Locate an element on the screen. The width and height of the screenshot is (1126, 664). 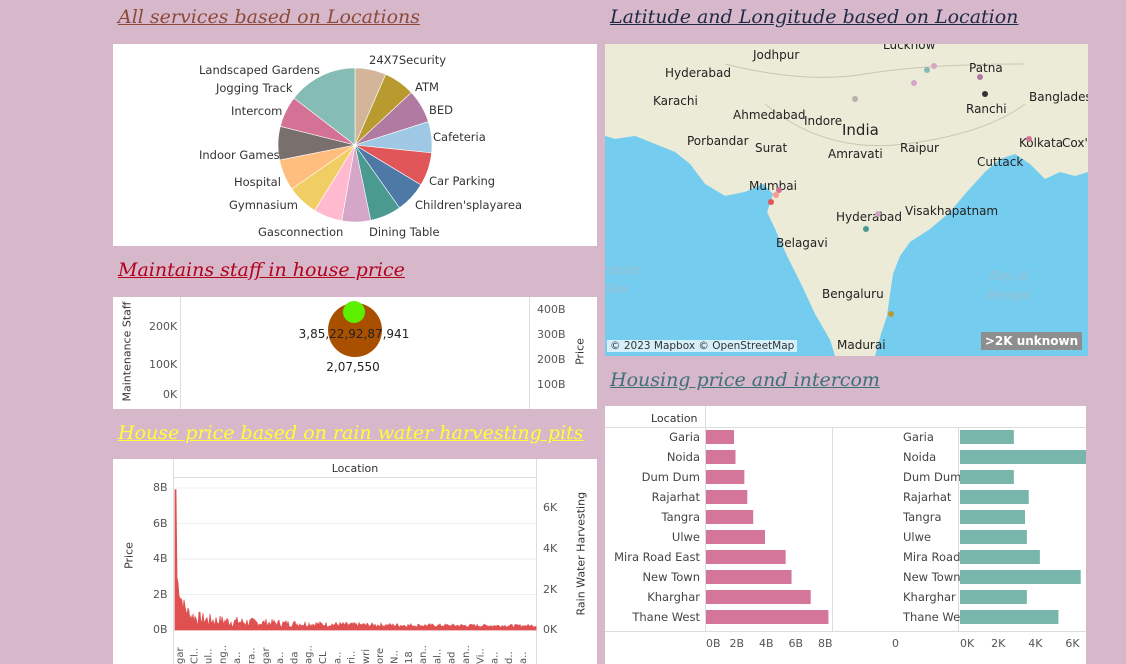
pie-slice-landscaped-gardens is located at coordinates (324, 106).